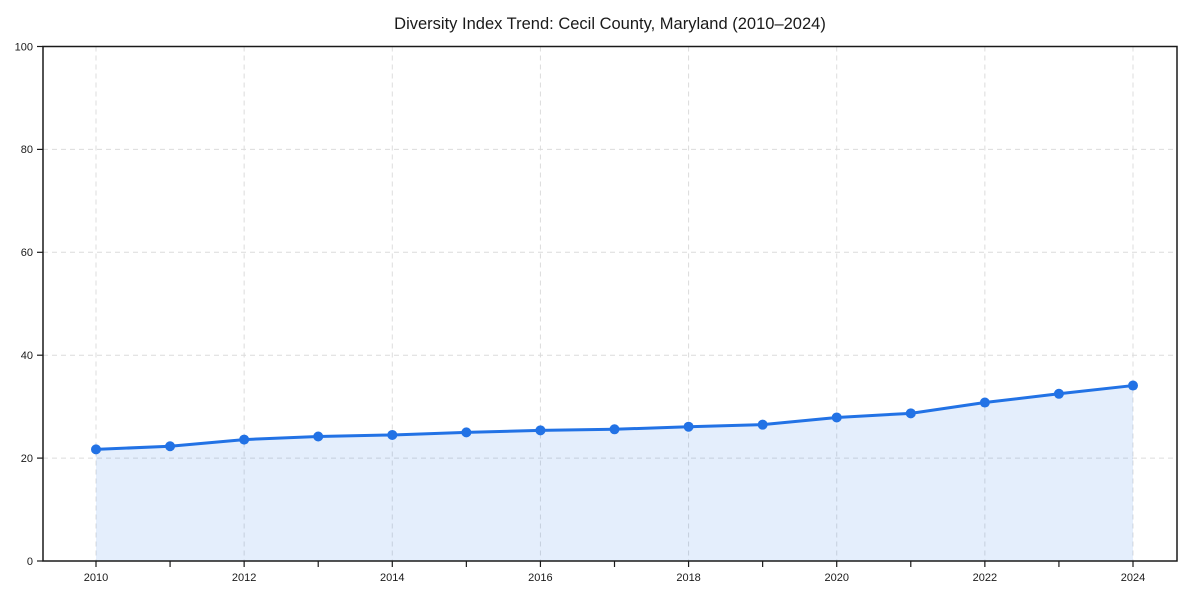 This screenshot has height=600, width=1200. I want to click on y-tick-label: 0, so click(30, 562).